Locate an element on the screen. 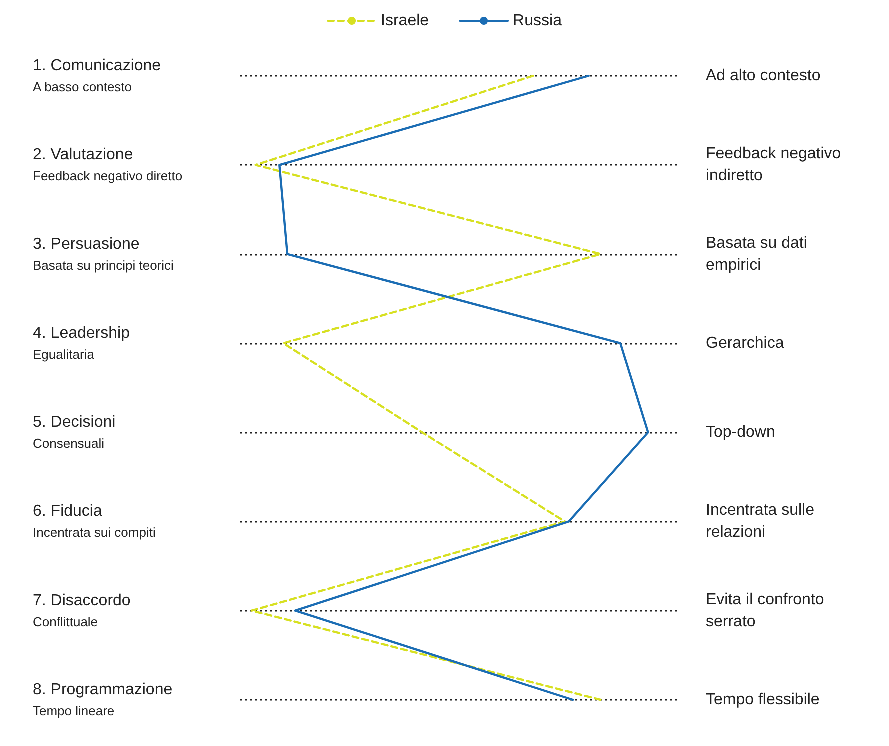  y2-tick-label: Basata su dati empirici is located at coordinates (757, 254).